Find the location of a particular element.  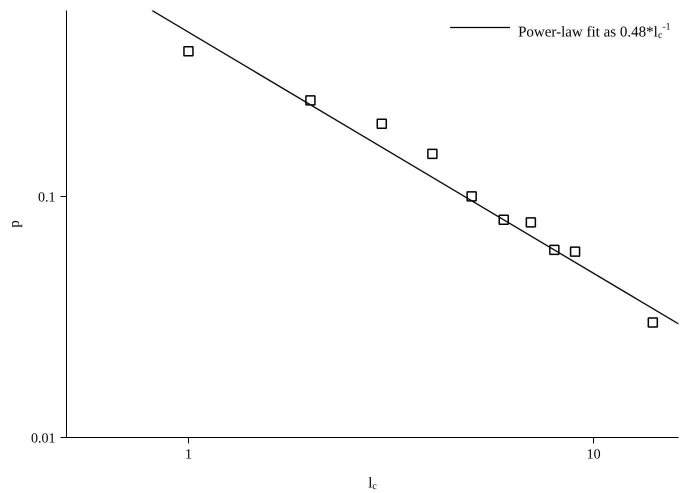

y-tick-label: 0.1 is located at coordinates (47, 198).